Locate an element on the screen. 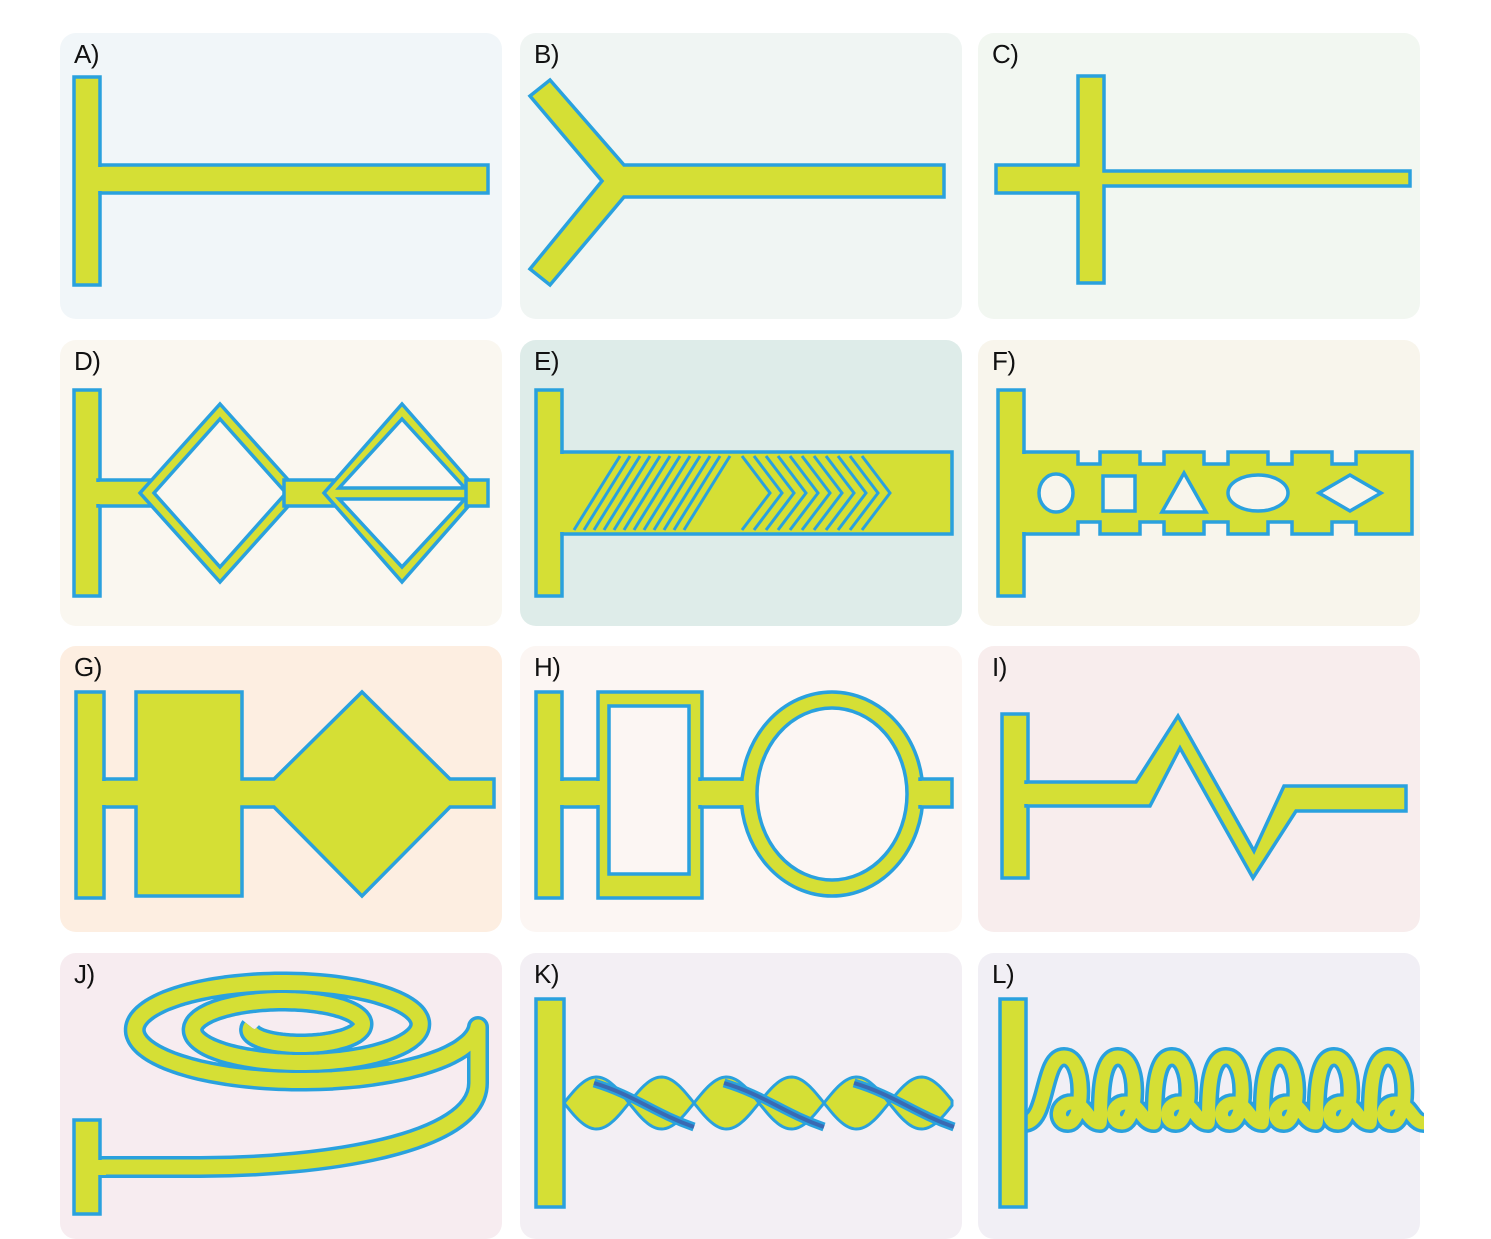  zigzag-channel is located at coordinates (1204, 797).